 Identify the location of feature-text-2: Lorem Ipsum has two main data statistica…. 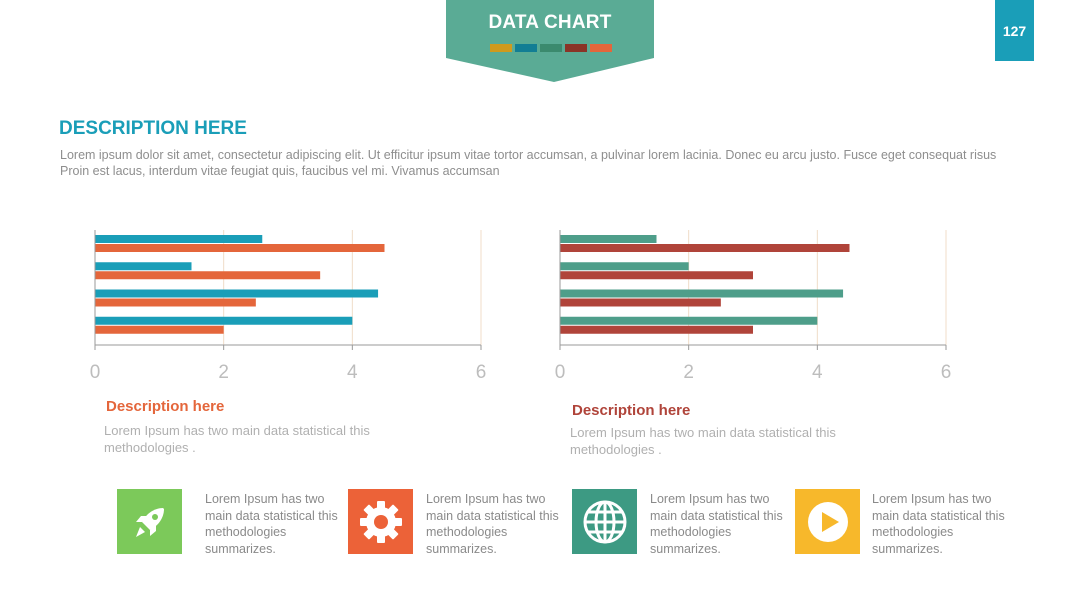
(492, 524).